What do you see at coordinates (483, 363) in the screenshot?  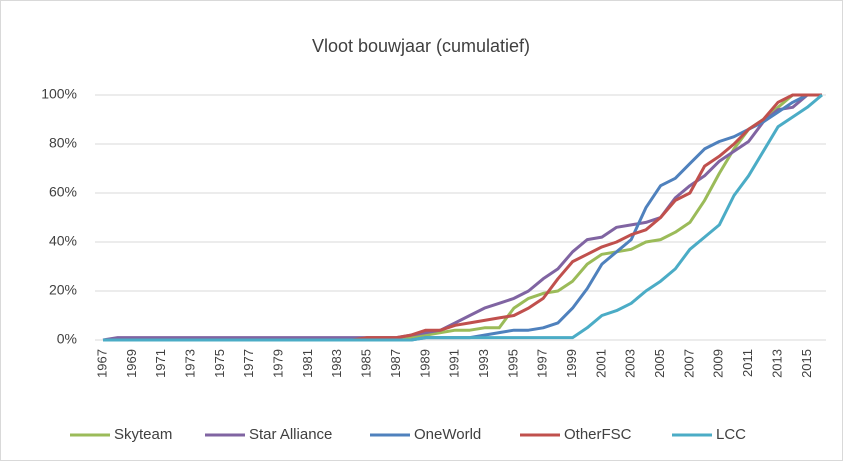 I see `x-tick-label: 1993` at bounding box center [483, 363].